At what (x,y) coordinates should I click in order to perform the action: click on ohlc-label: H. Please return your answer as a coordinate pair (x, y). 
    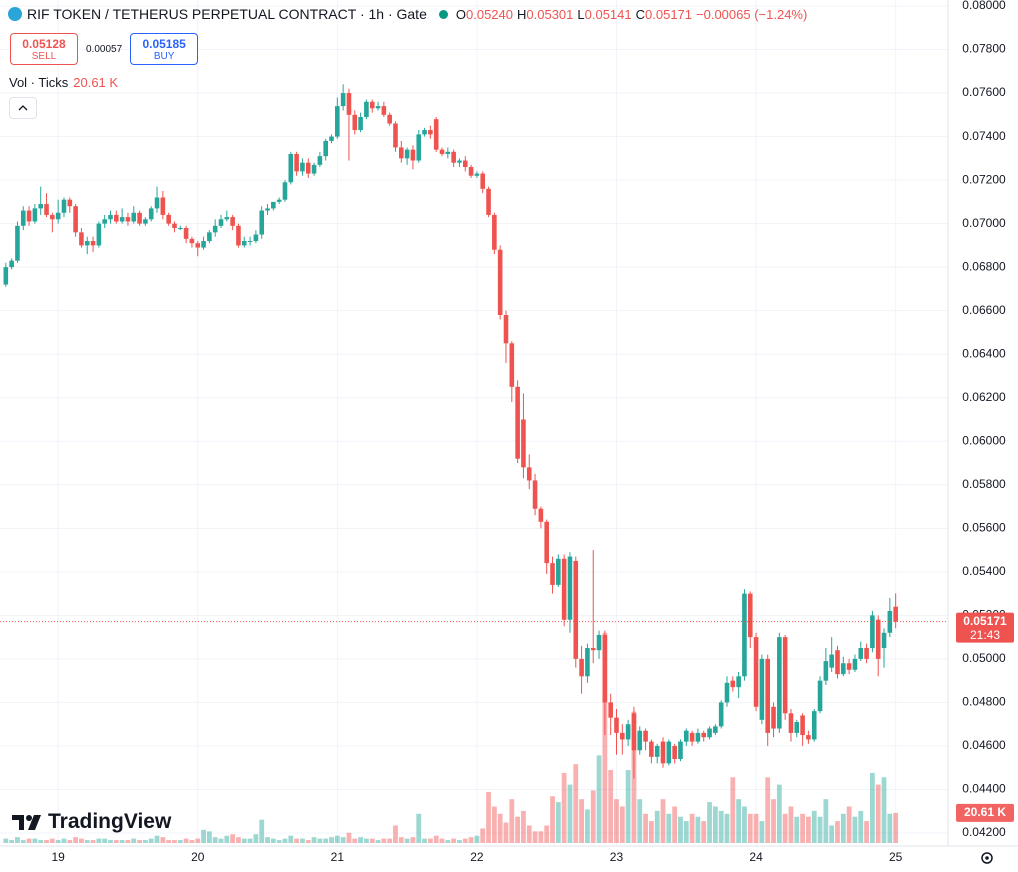
    Looking at the image, I should click on (522, 14).